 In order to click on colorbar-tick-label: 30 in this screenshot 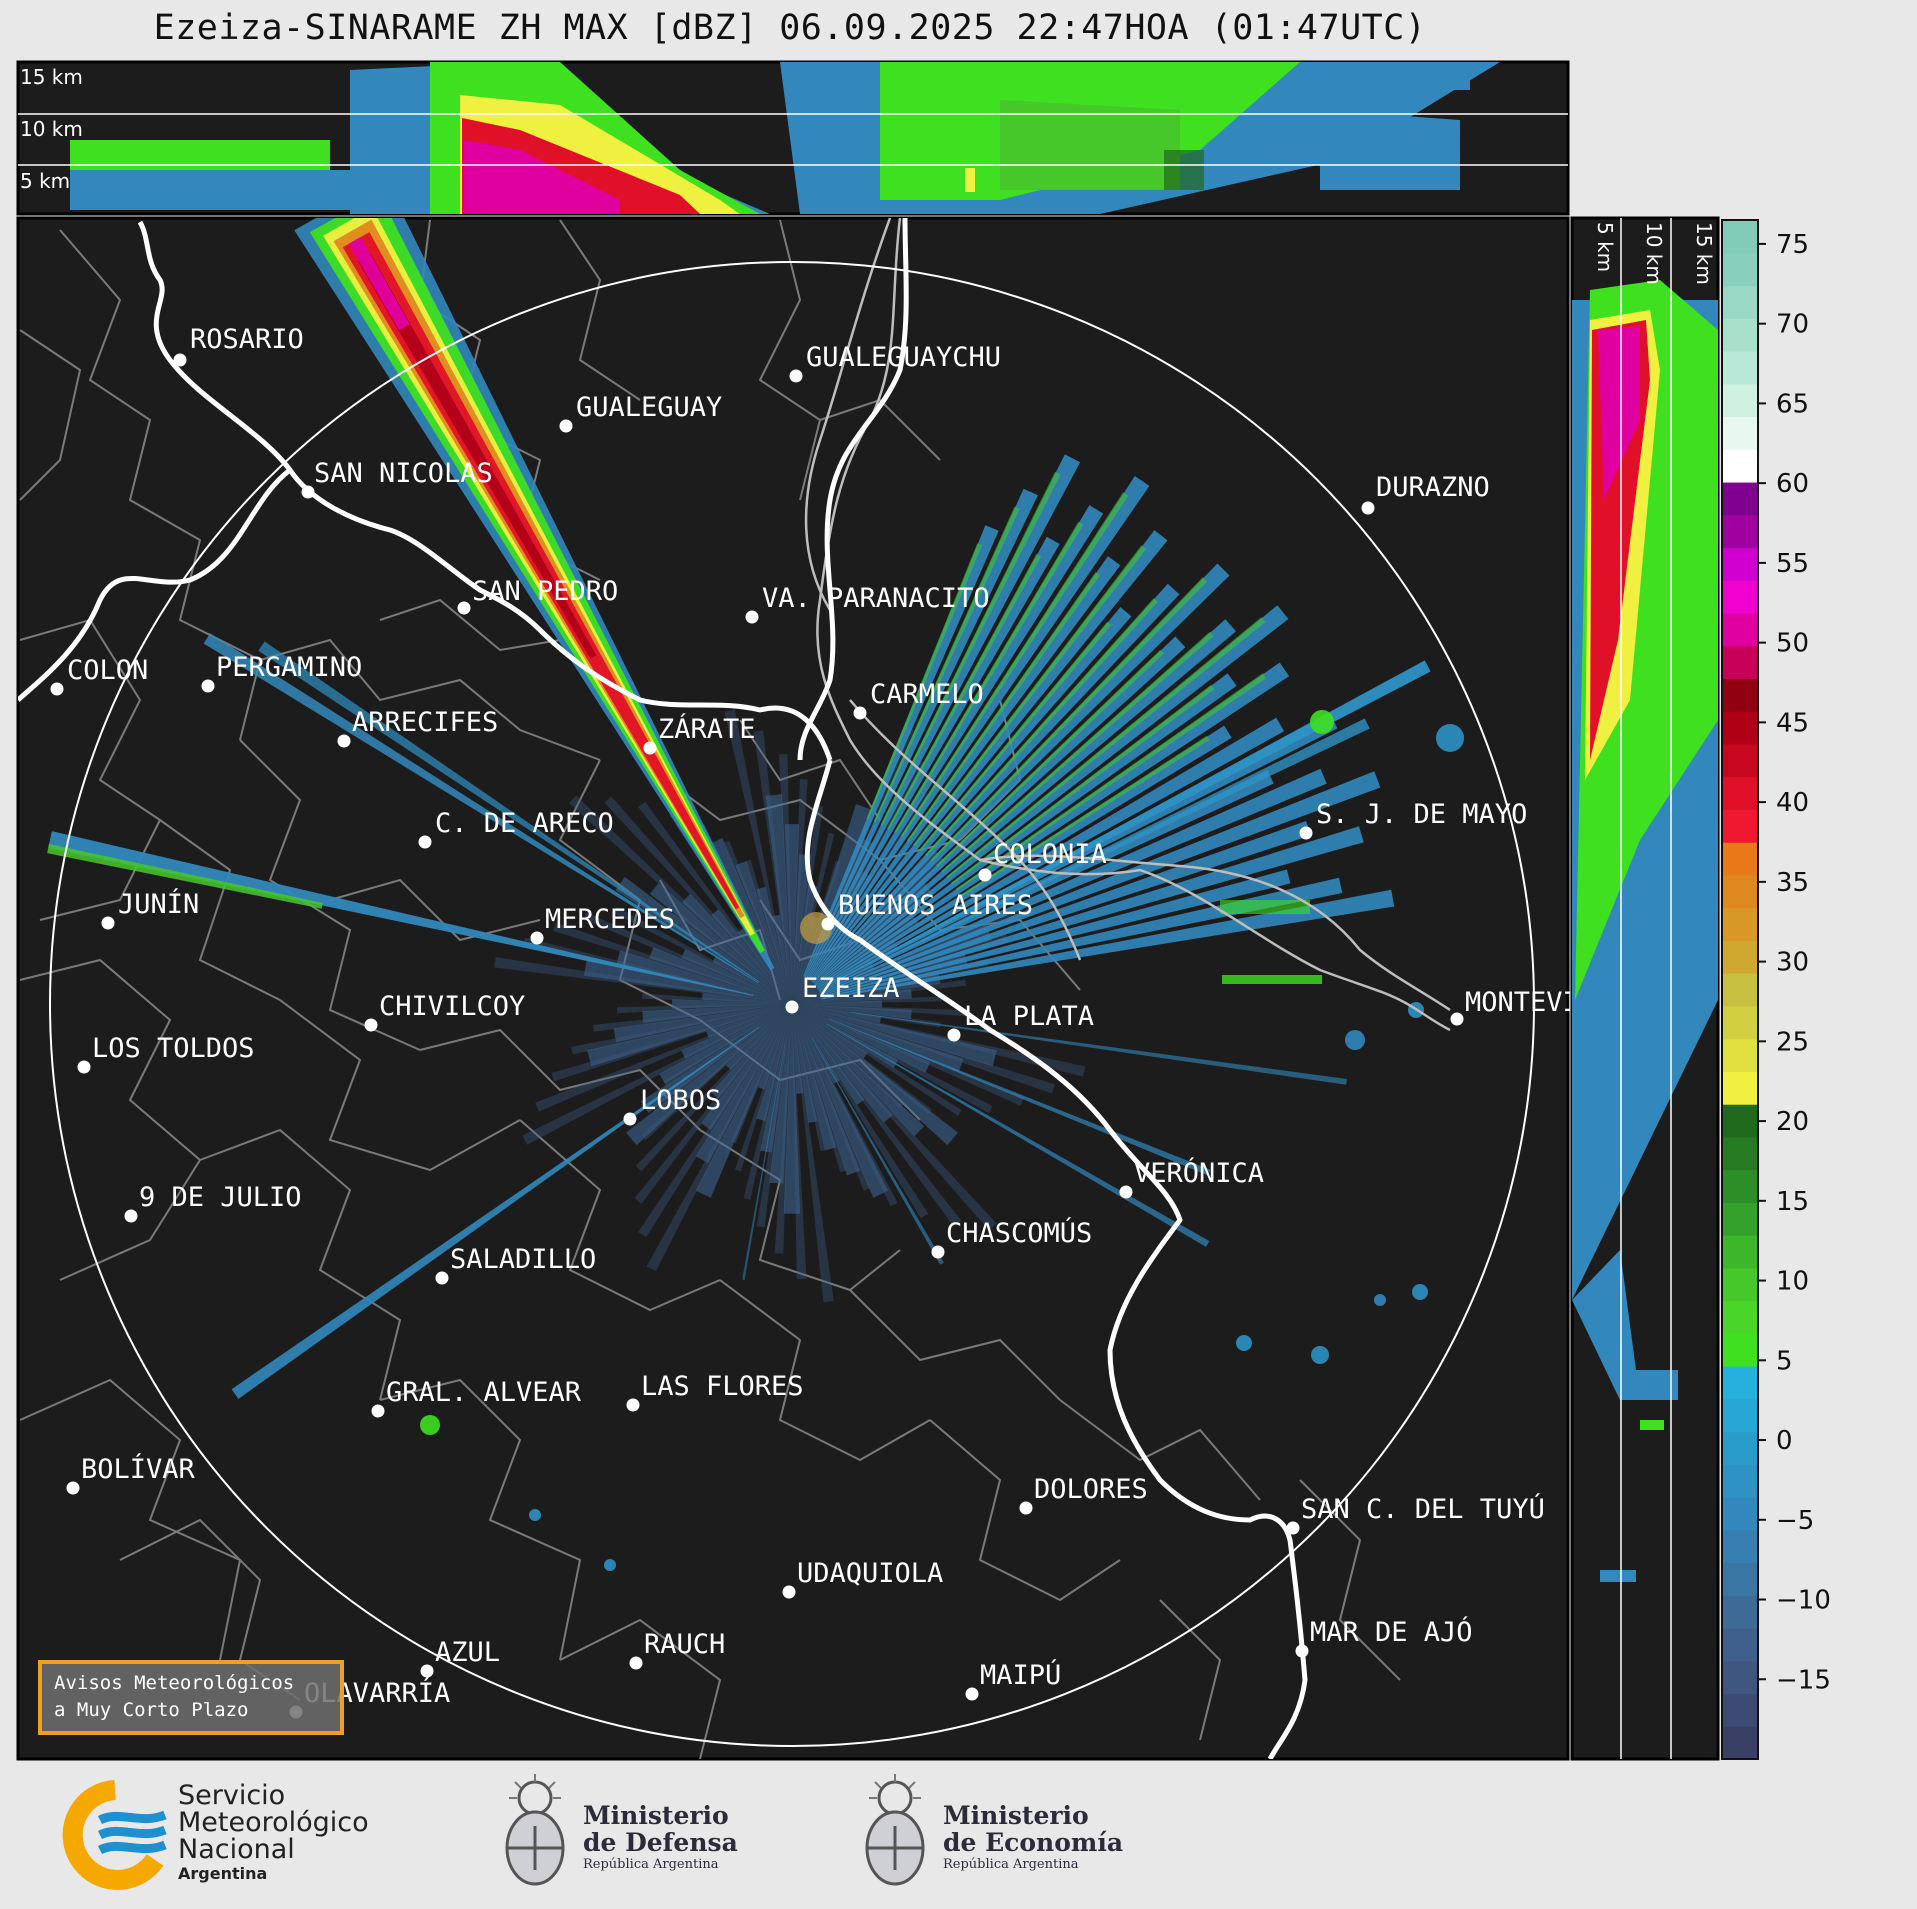, I will do `click(1792, 963)`.